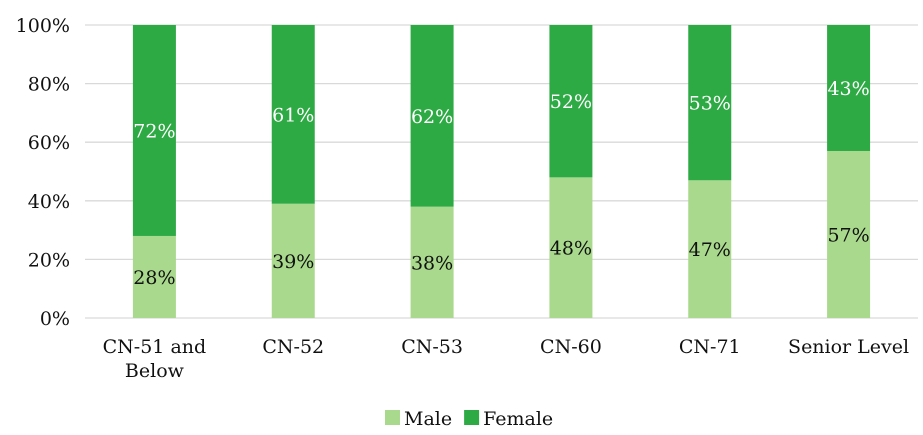 This screenshot has height=435, width=923. I want to click on x-category-label-line: CN-60, so click(571, 347).